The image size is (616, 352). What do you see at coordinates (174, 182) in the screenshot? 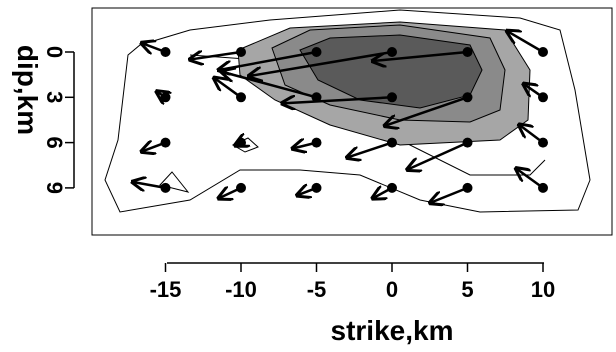
I see `contour-small-loop-bottom` at bounding box center [174, 182].